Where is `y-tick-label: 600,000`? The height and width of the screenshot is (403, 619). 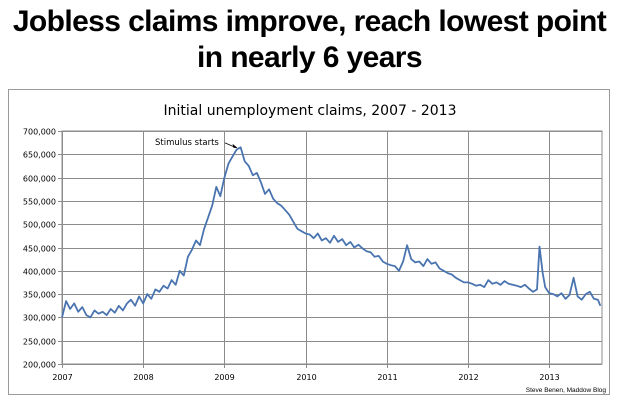
y-tick-label: 600,000 is located at coordinates (39, 179).